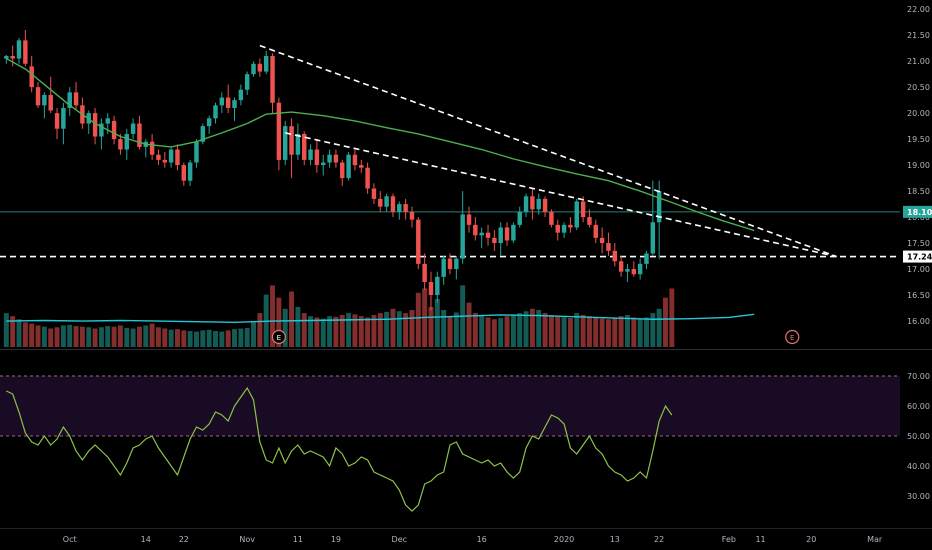 This screenshot has height=550, width=932. I want to click on rsi-axis: 70.00 60.00 50.00 40.00 30.00, so click(918, 436).